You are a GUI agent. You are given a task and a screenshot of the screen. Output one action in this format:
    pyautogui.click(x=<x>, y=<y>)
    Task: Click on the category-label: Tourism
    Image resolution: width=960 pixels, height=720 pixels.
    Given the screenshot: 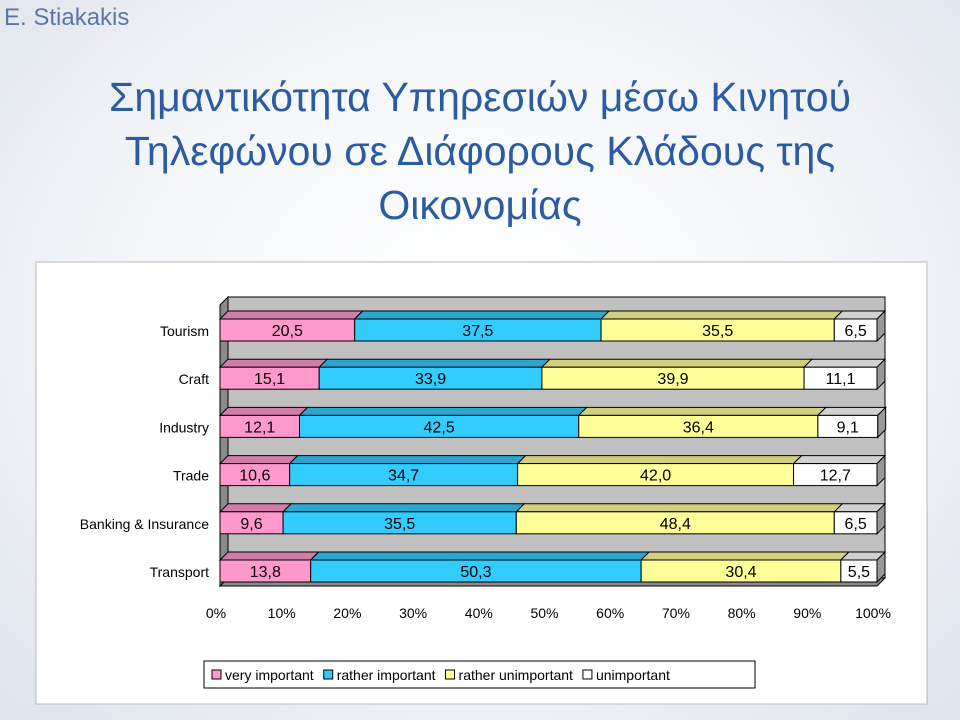 What is the action you would take?
    pyautogui.click(x=184, y=331)
    